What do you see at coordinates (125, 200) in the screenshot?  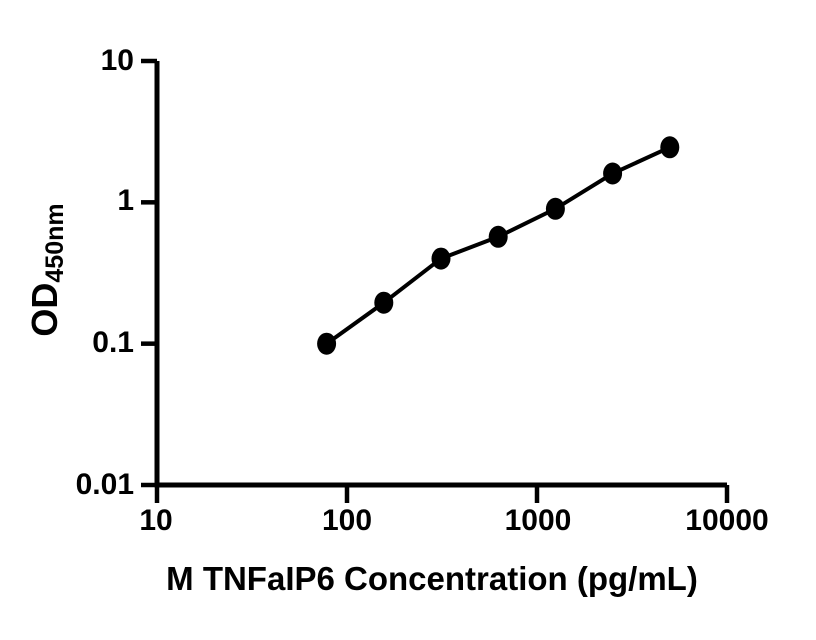 I see `y-tick-label: 1` at bounding box center [125, 200].